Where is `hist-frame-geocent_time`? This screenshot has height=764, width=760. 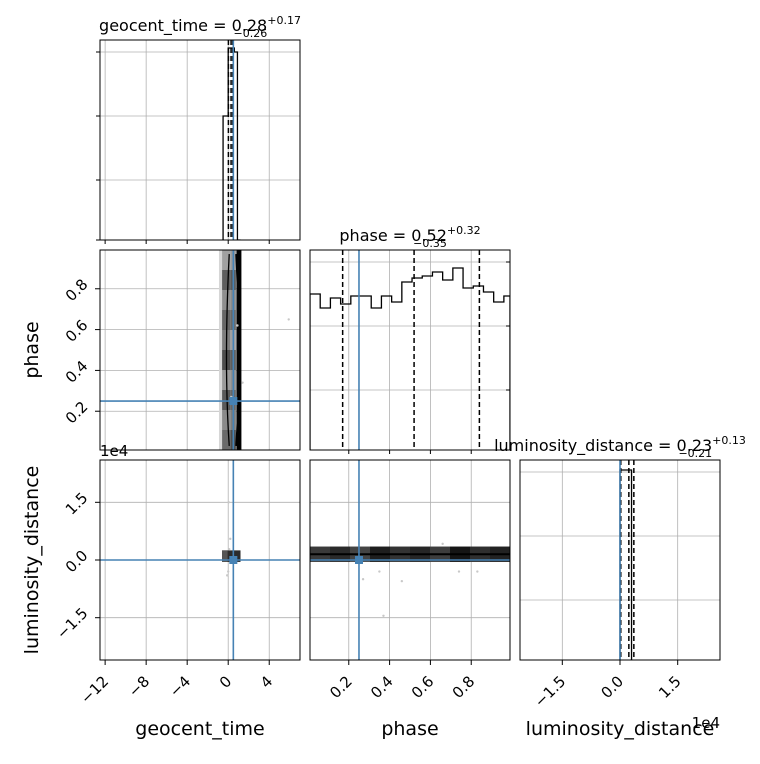
hist-frame-geocent_time is located at coordinates (200, 140).